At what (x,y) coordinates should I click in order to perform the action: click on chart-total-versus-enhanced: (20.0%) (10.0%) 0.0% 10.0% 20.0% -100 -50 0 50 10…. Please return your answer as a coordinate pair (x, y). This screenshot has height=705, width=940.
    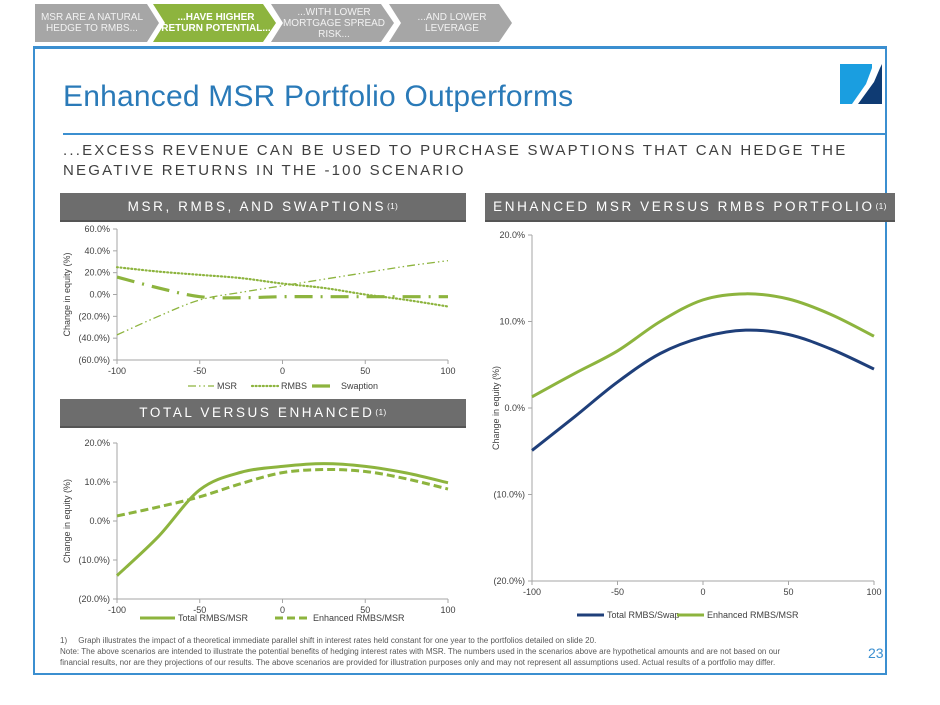
    Looking at the image, I should click on (259, 530).